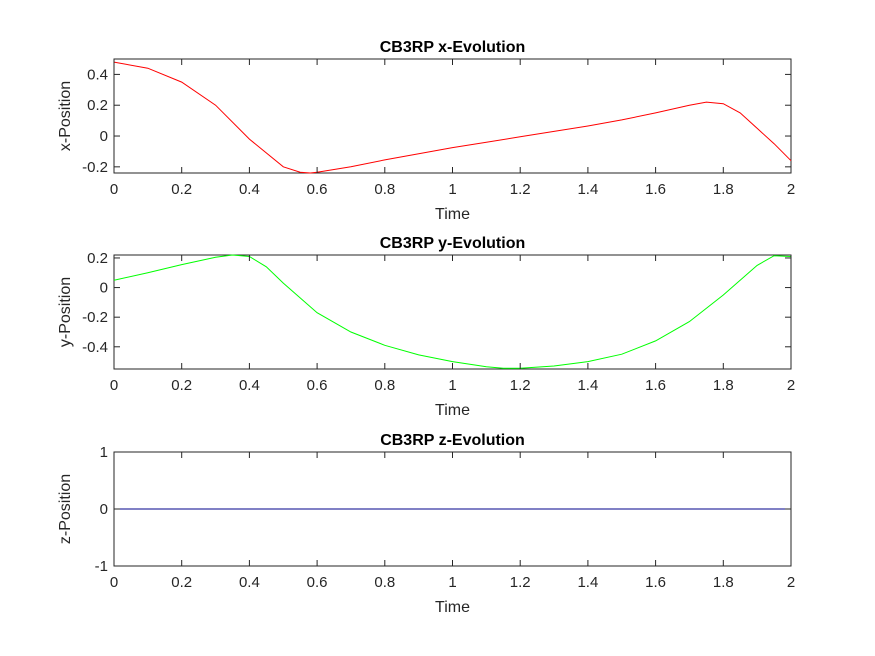 The width and height of the screenshot is (875, 656). I want to click on y-axis-label: z-Position, so click(65, 509).